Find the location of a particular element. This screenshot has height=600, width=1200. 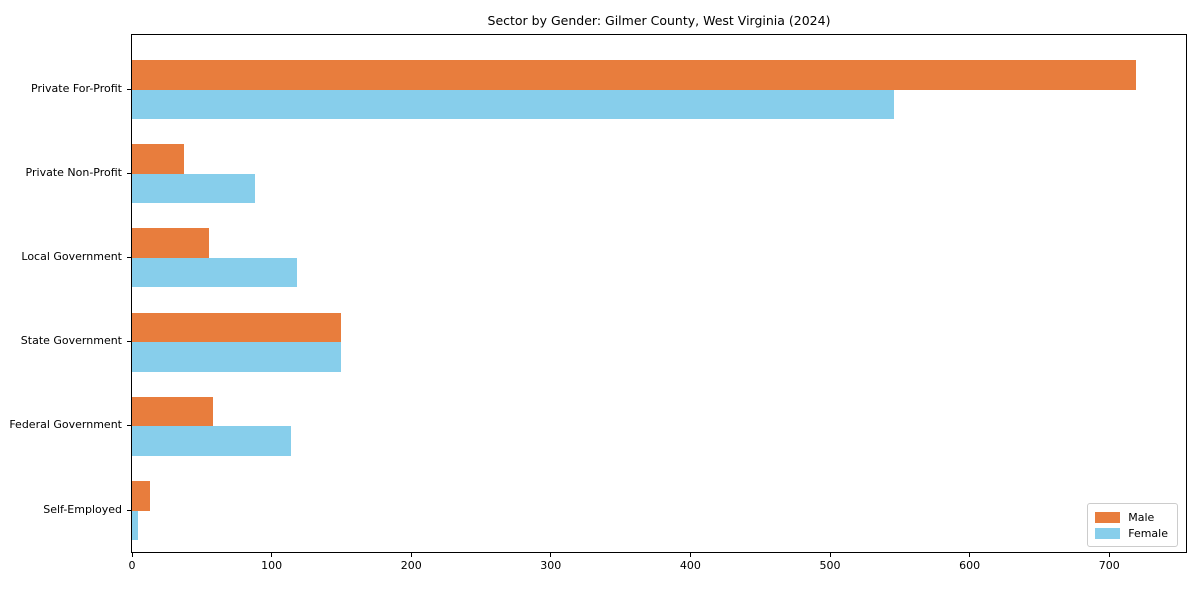

legend-entry-male: Male is located at coordinates (1131, 517).